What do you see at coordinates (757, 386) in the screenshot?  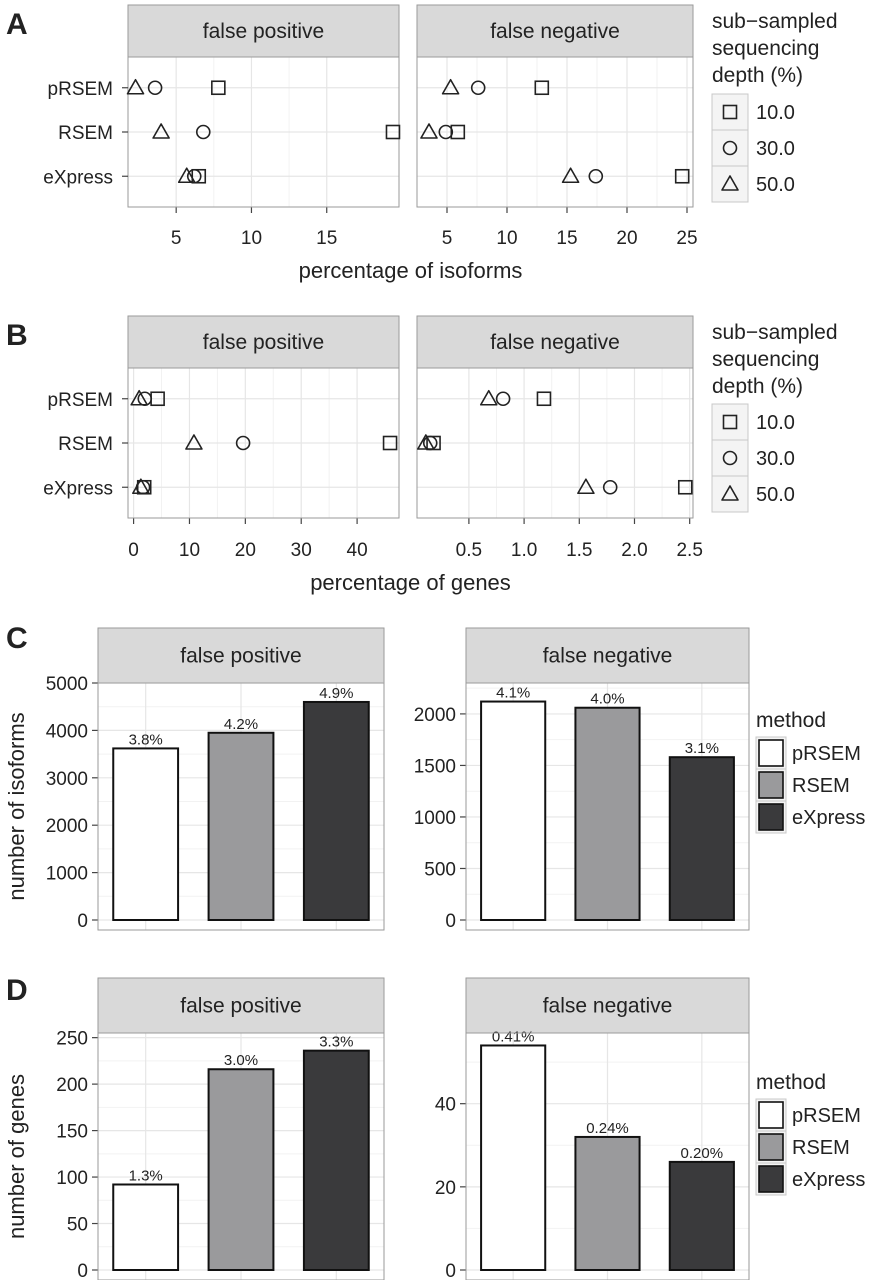 I see `legend-title: depth (%)` at bounding box center [757, 386].